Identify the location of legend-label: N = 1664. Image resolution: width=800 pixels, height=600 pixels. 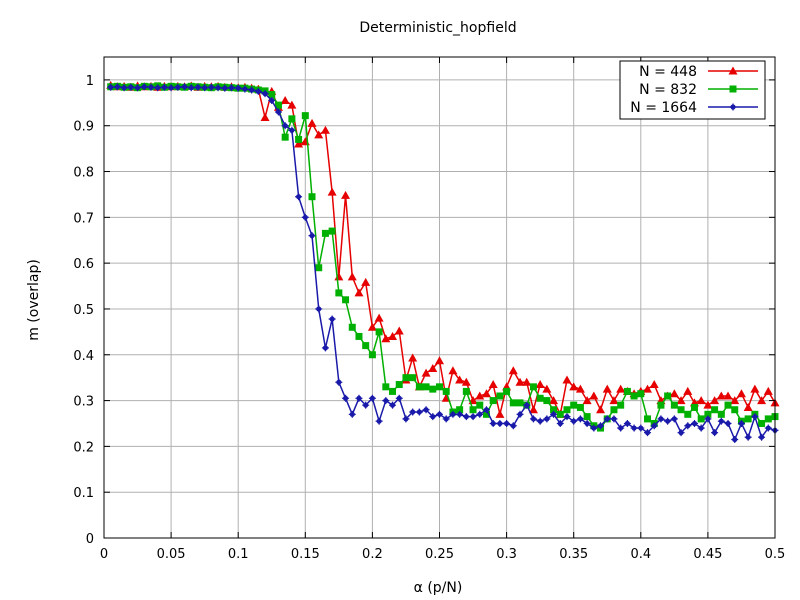
(663, 108).